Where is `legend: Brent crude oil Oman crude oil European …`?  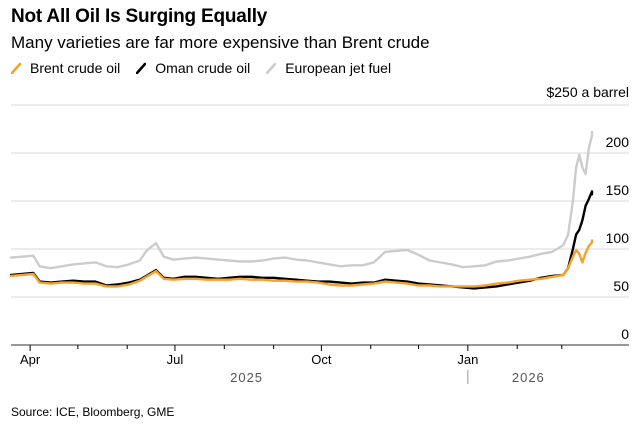
legend: Brent crude oil Oman crude oil European … is located at coordinates (209, 68).